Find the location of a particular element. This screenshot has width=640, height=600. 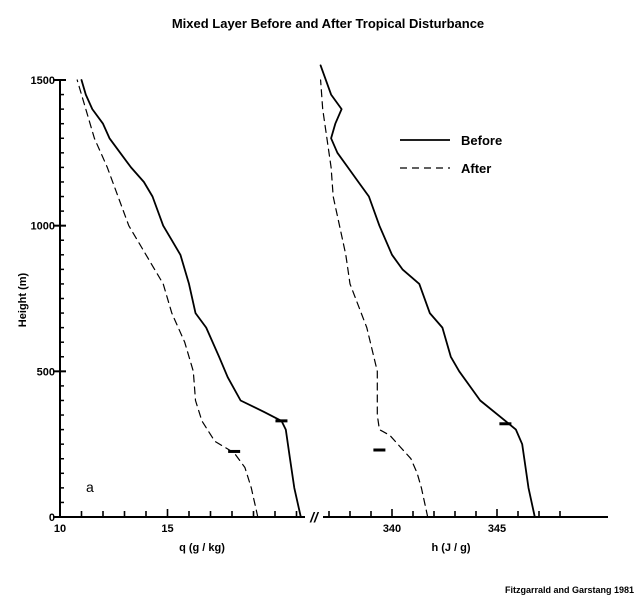

x-tick-label: 15 is located at coordinates (167, 529).